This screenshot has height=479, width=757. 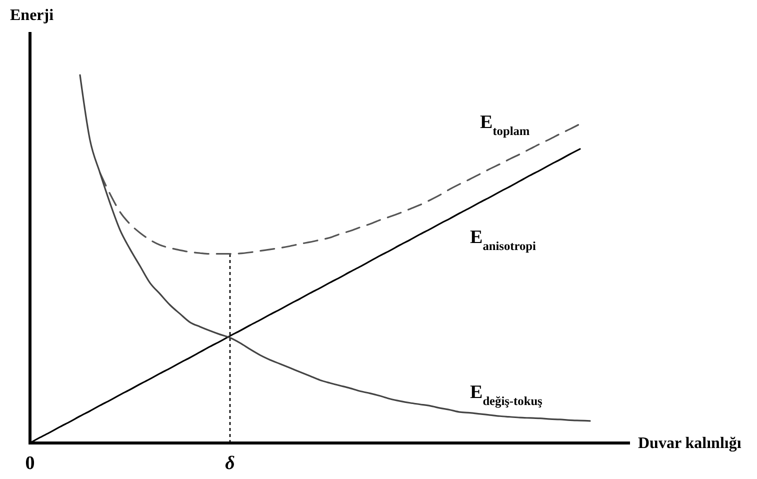 What do you see at coordinates (230, 463) in the screenshot?
I see `x-tick-label: δ` at bounding box center [230, 463].